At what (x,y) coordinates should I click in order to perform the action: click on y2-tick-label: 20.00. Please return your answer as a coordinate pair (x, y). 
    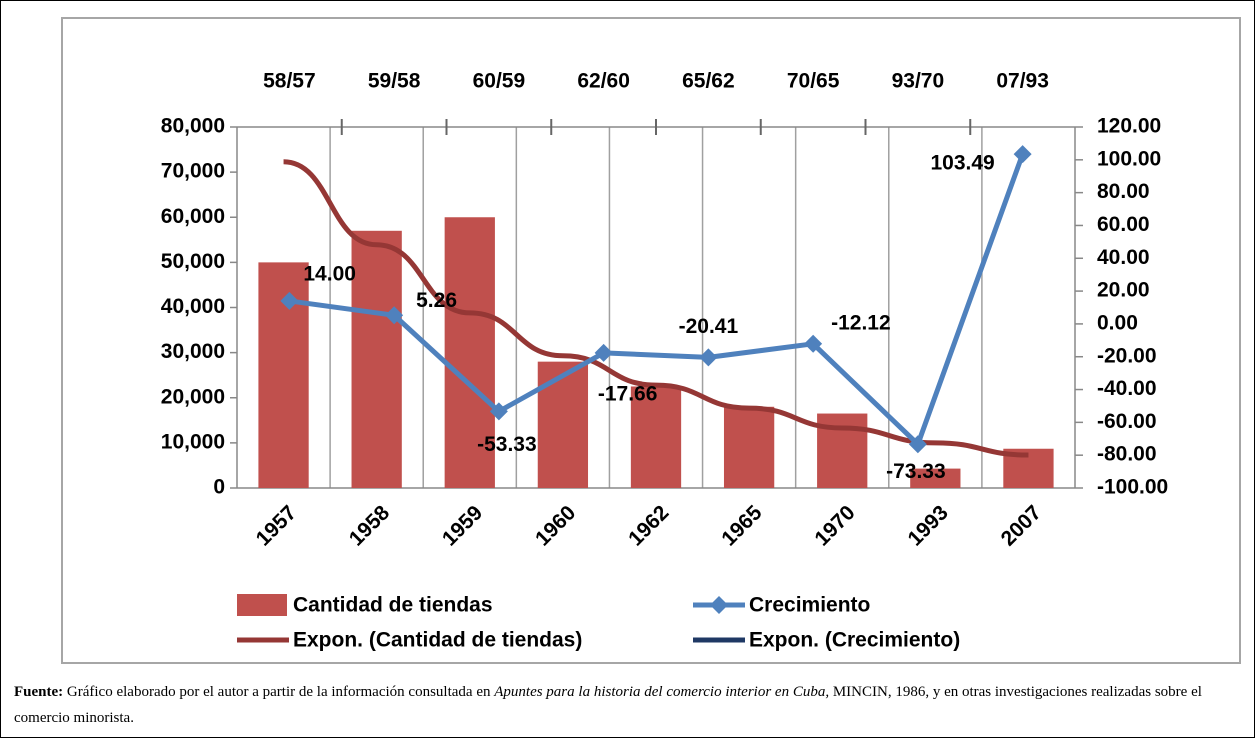
    Looking at the image, I should click on (1123, 290).